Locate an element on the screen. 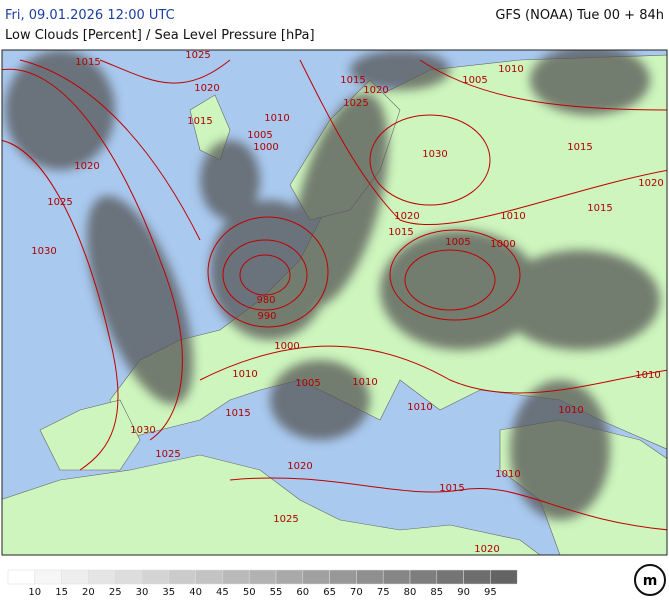 This screenshot has height=604, width=669. legend-tick-label: 60 is located at coordinates (302, 592).